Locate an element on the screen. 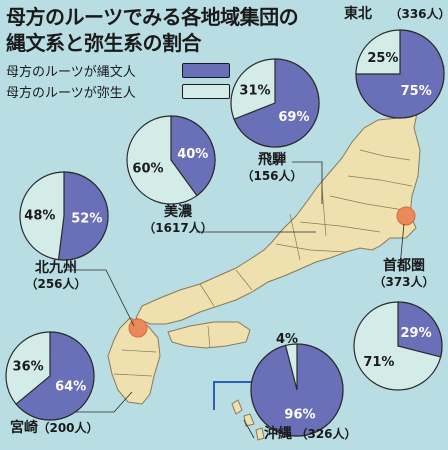  jomon-percent-label: 40% is located at coordinates (192, 154).